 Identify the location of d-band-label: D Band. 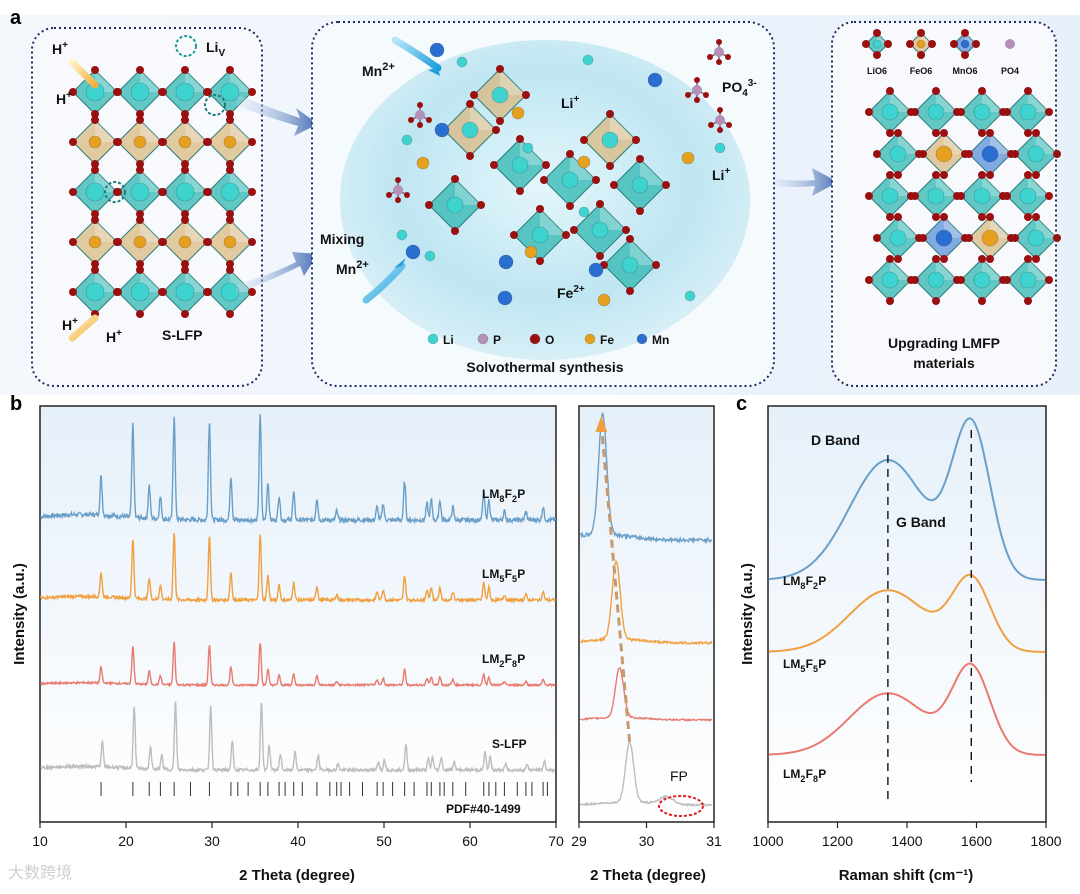
(835, 440).